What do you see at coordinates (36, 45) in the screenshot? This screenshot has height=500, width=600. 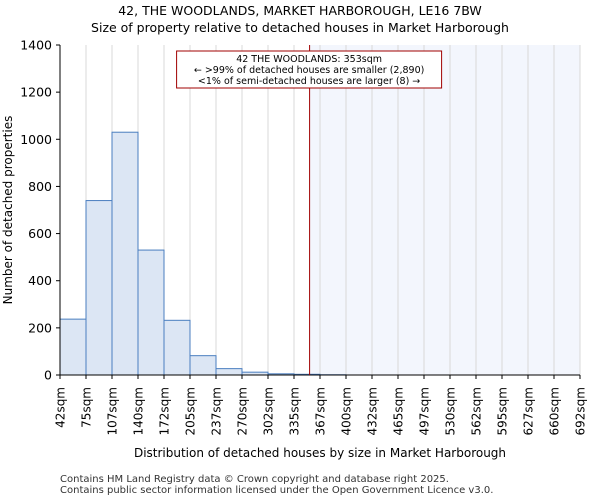 I see `y-tick-label: 1400` at bounding box center [36, 45].